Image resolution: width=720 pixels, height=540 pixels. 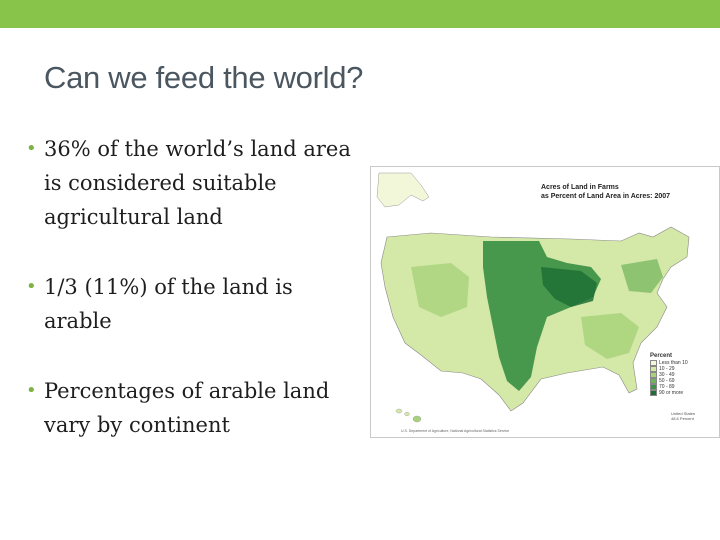 I want to click on bullet-item: • 1/3 (11%) of the land is arable, so click(x=192, y=304).